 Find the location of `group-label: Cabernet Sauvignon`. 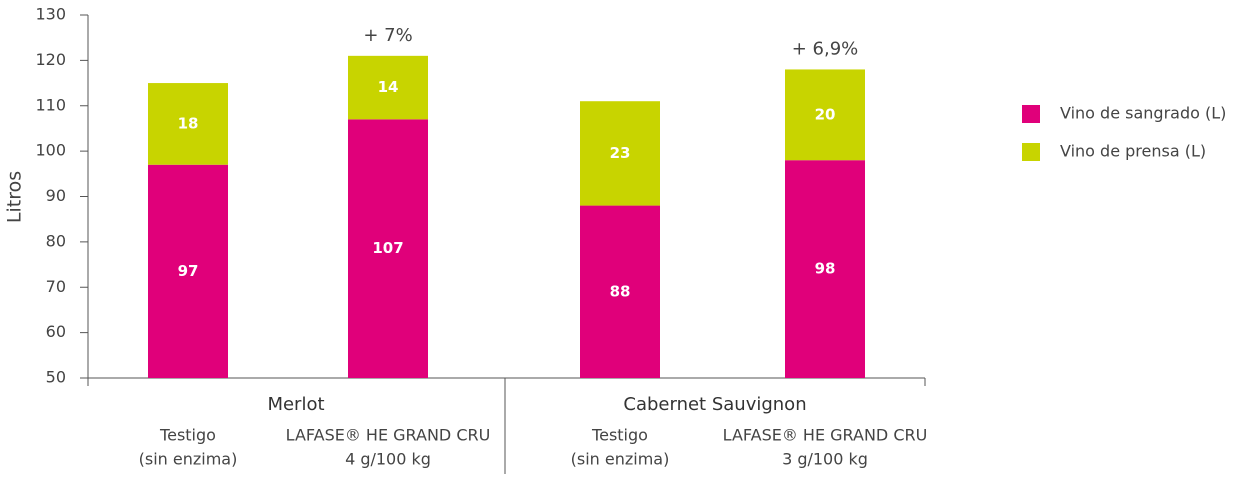

group-label: Cabernet Sauvignon is located at coordinates (714, 404).